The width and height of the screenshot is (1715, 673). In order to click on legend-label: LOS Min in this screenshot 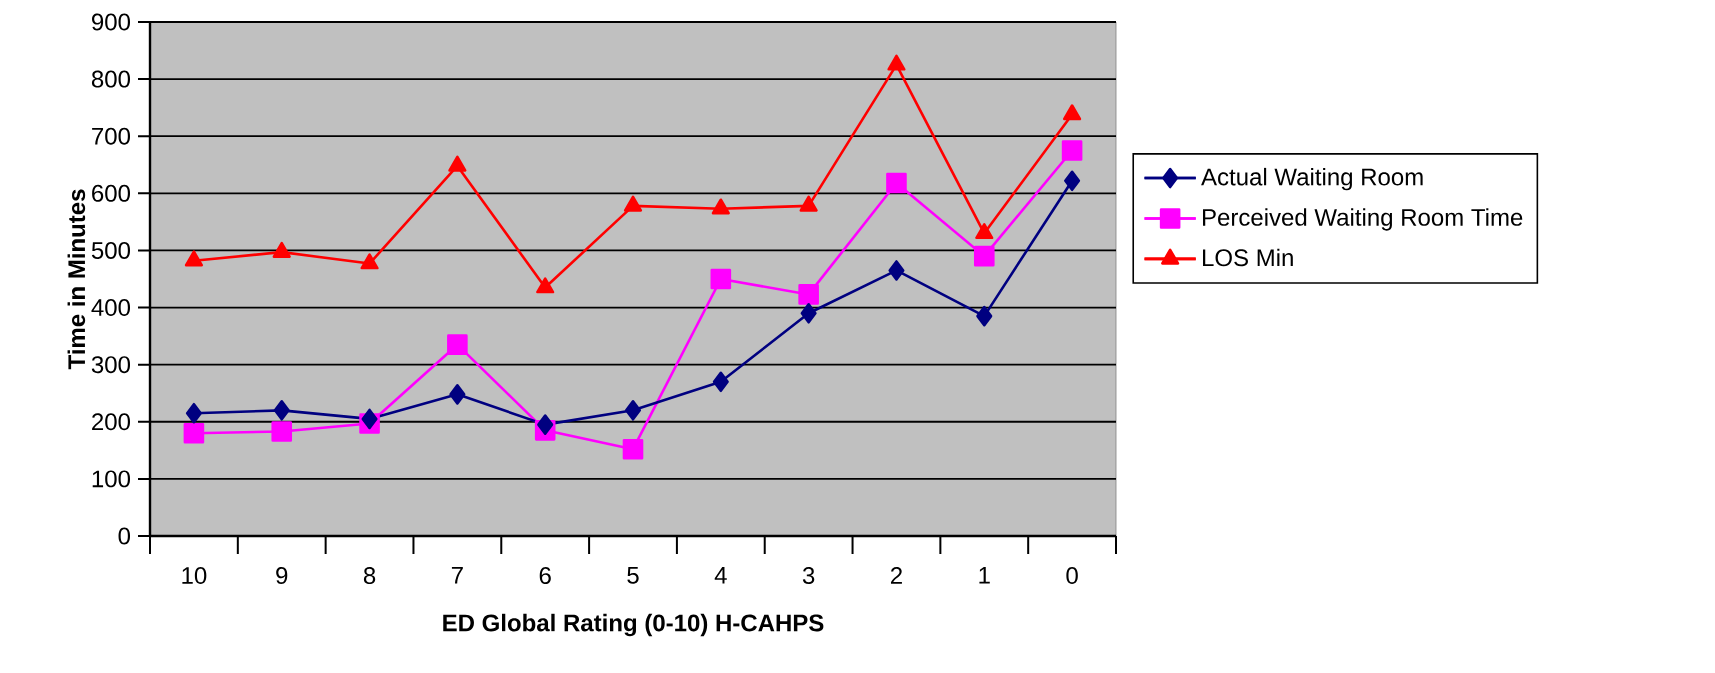, I will do `click(1248, 257)`.